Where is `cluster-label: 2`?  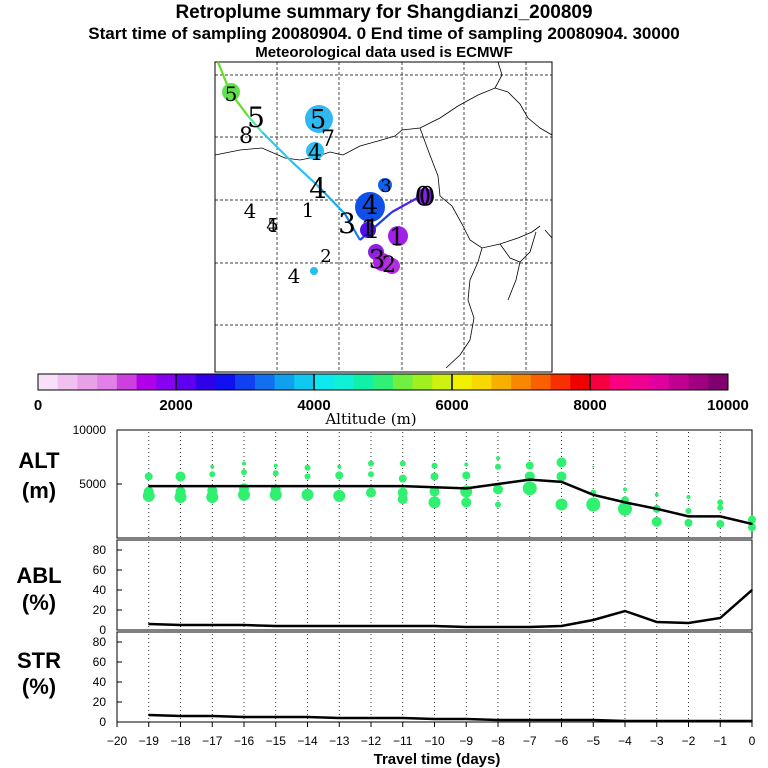 cluster-label: 2 is located at coordinates (325, 256).